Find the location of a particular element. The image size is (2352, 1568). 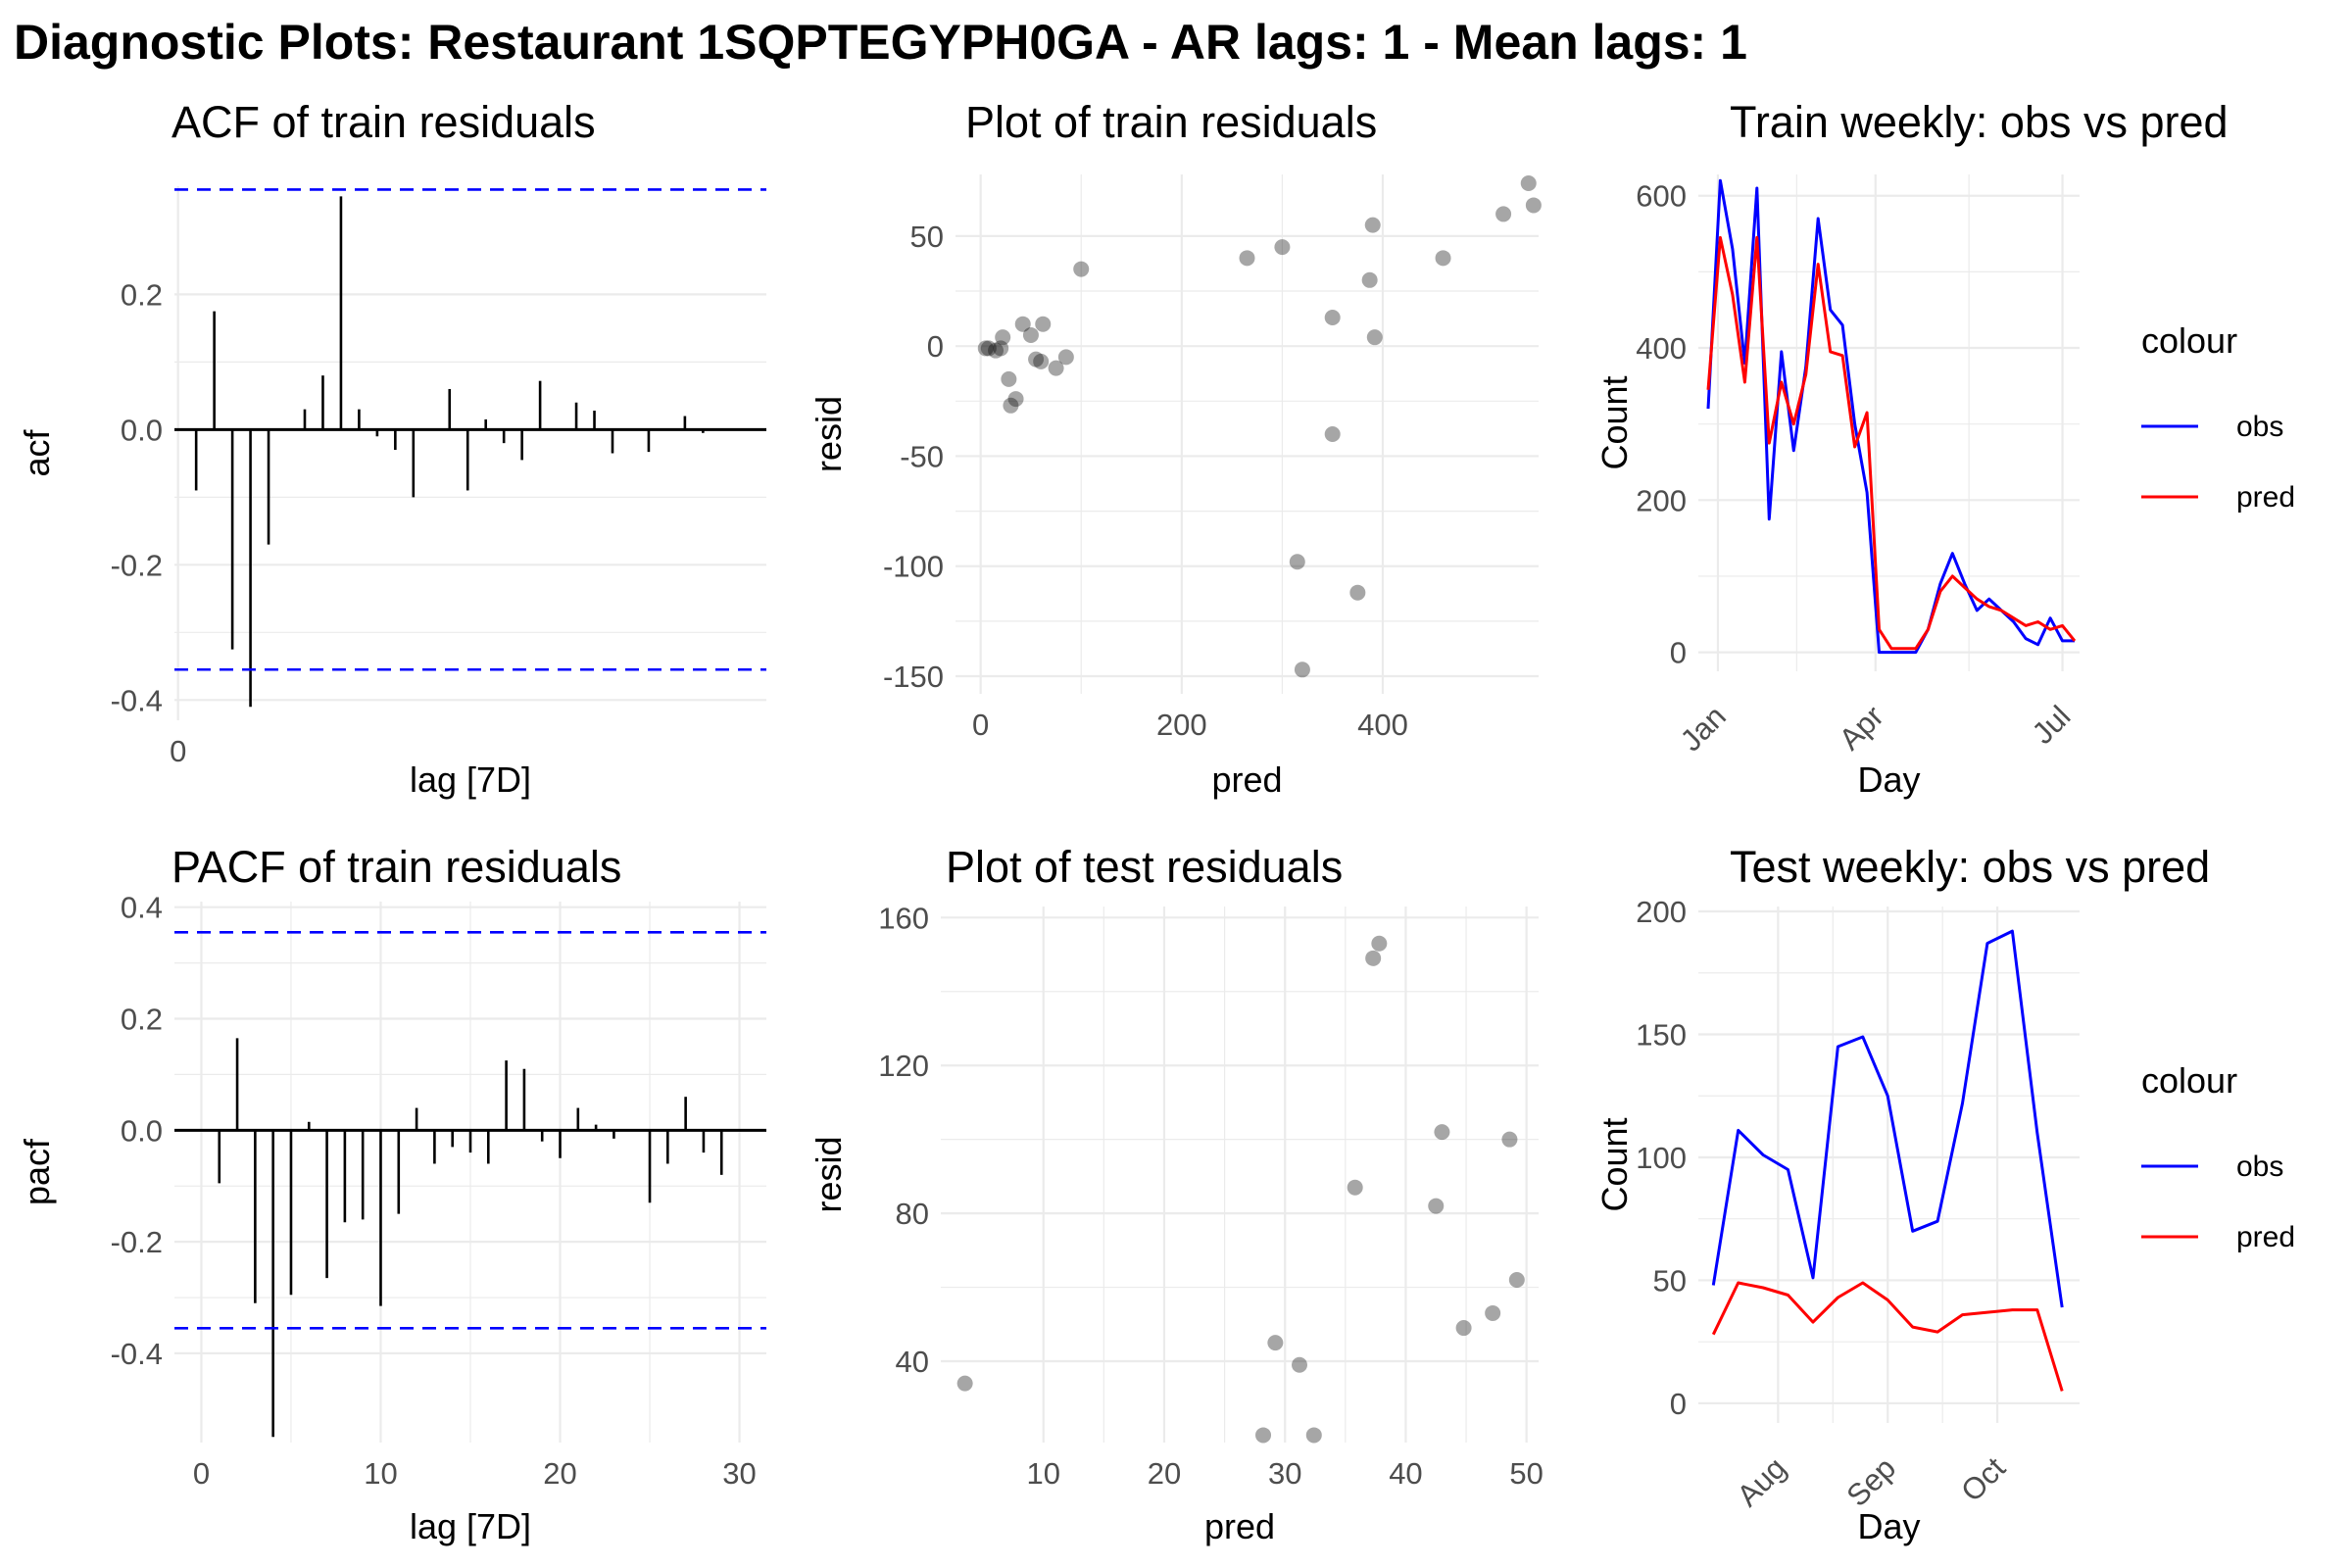

train-weekly-legend-label-obs: obs is located at coordinates (2259, 427).